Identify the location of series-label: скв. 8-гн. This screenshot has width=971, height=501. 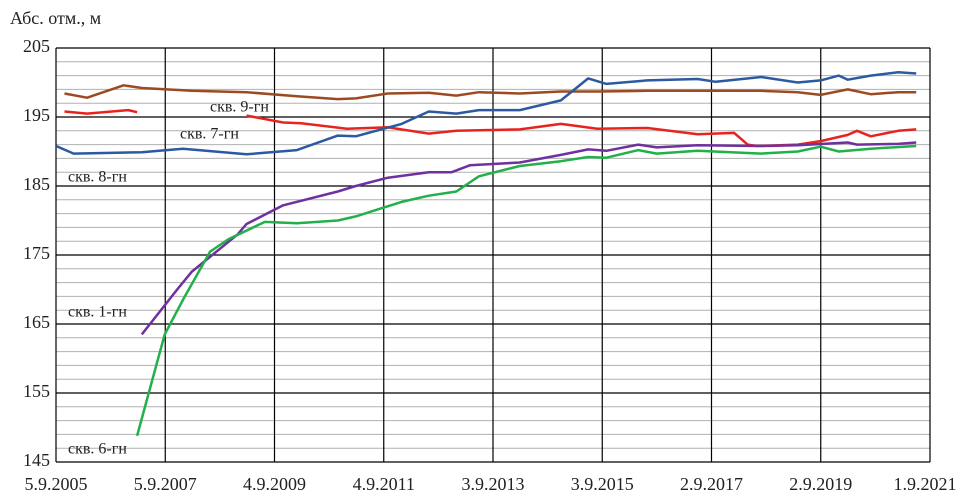
(97, 177).